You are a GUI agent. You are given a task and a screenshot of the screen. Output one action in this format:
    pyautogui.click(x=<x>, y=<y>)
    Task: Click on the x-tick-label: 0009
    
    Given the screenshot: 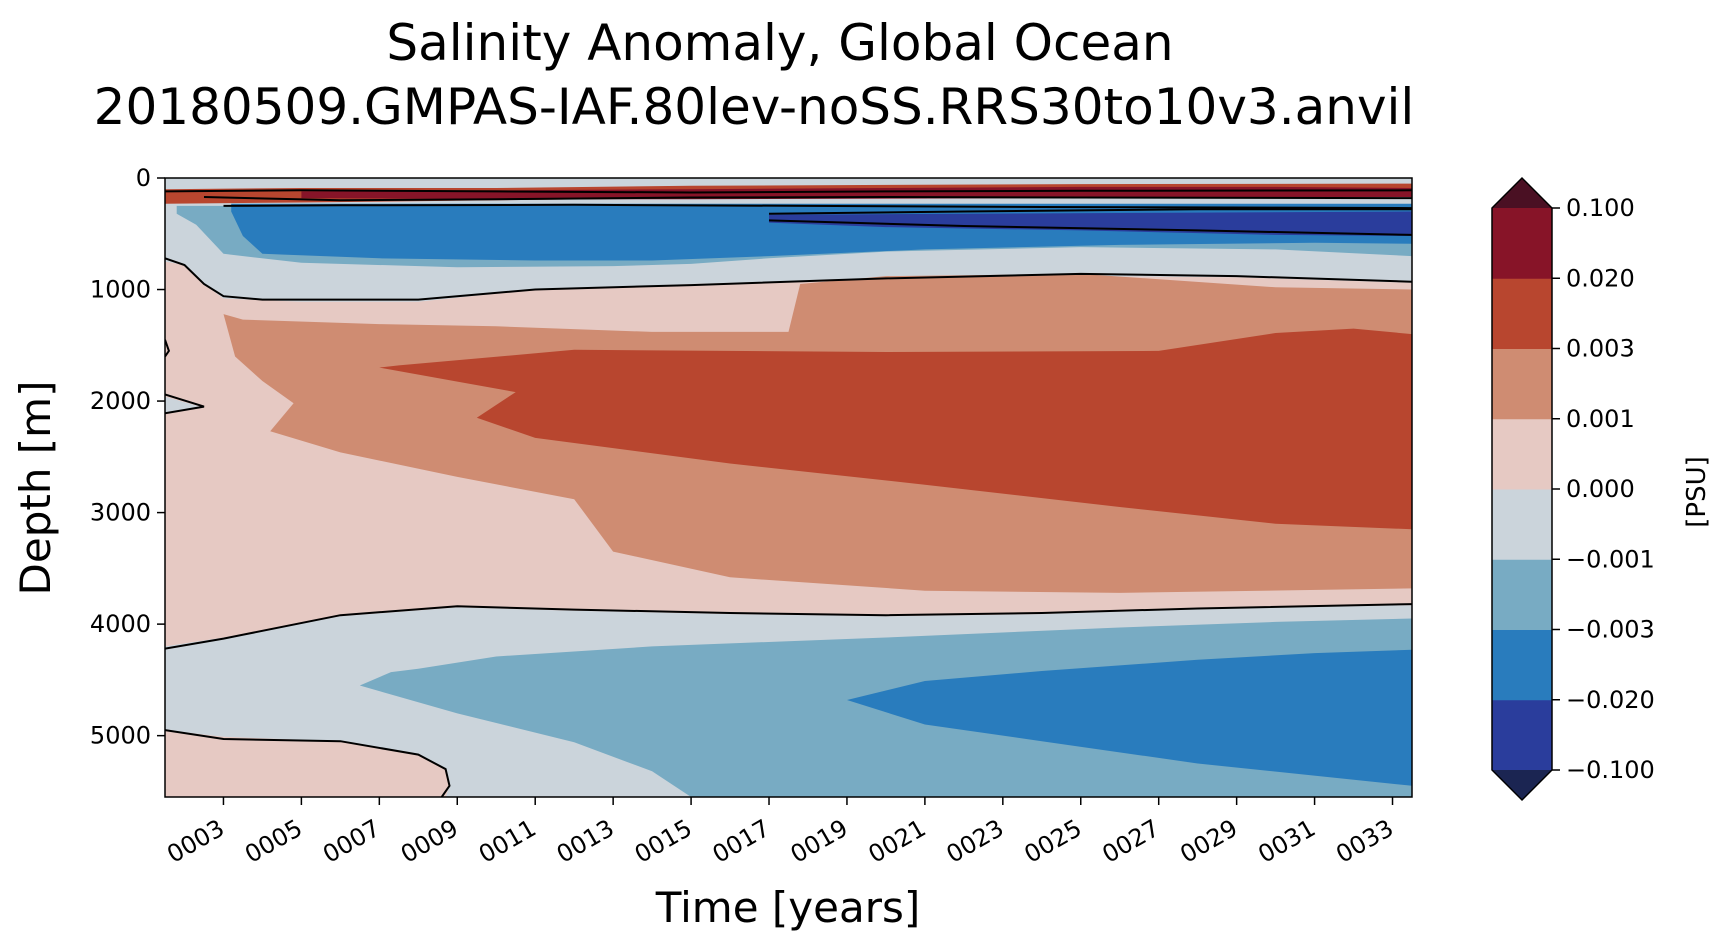 What is the action you would take?
    pyautogui.click(x=429, y=841)
    